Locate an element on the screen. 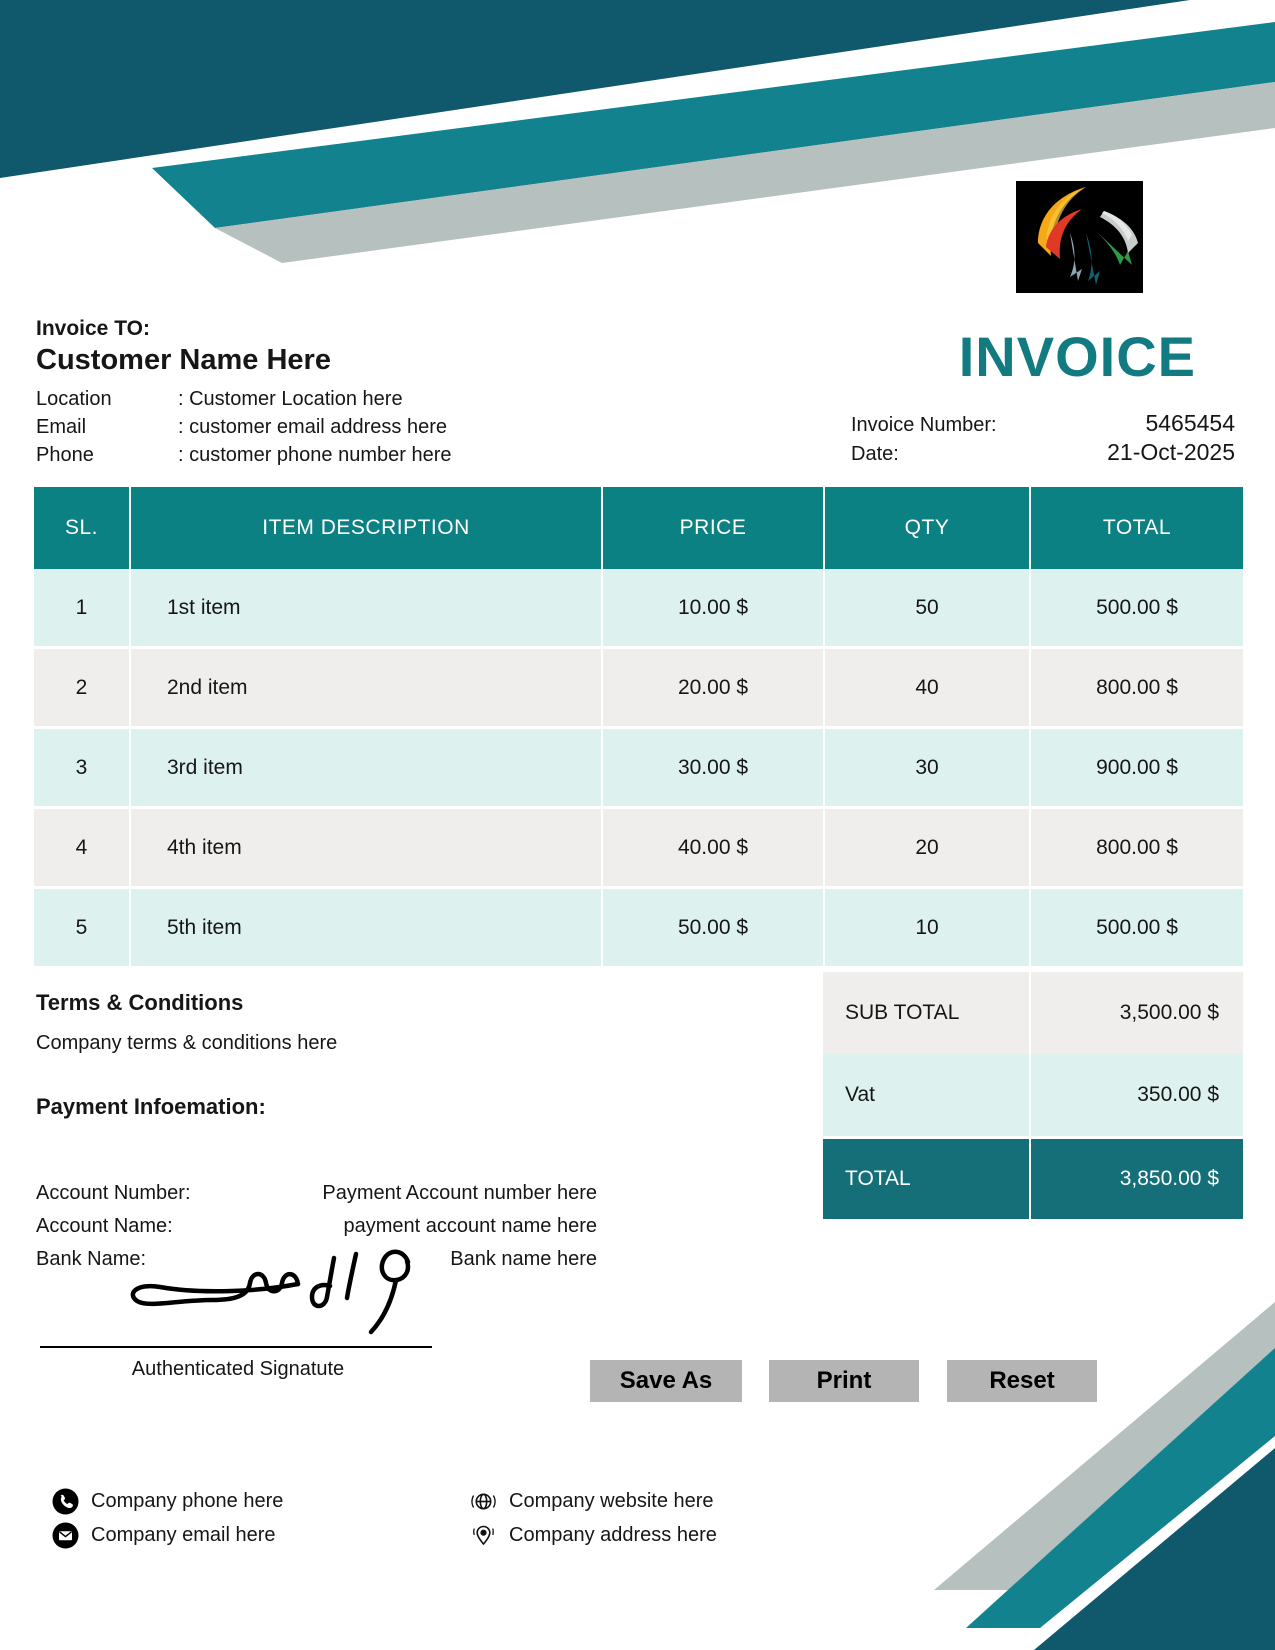 The image size is (1275, 1650). company-address-contact: Company address here is located at coordinates (593, 1535).